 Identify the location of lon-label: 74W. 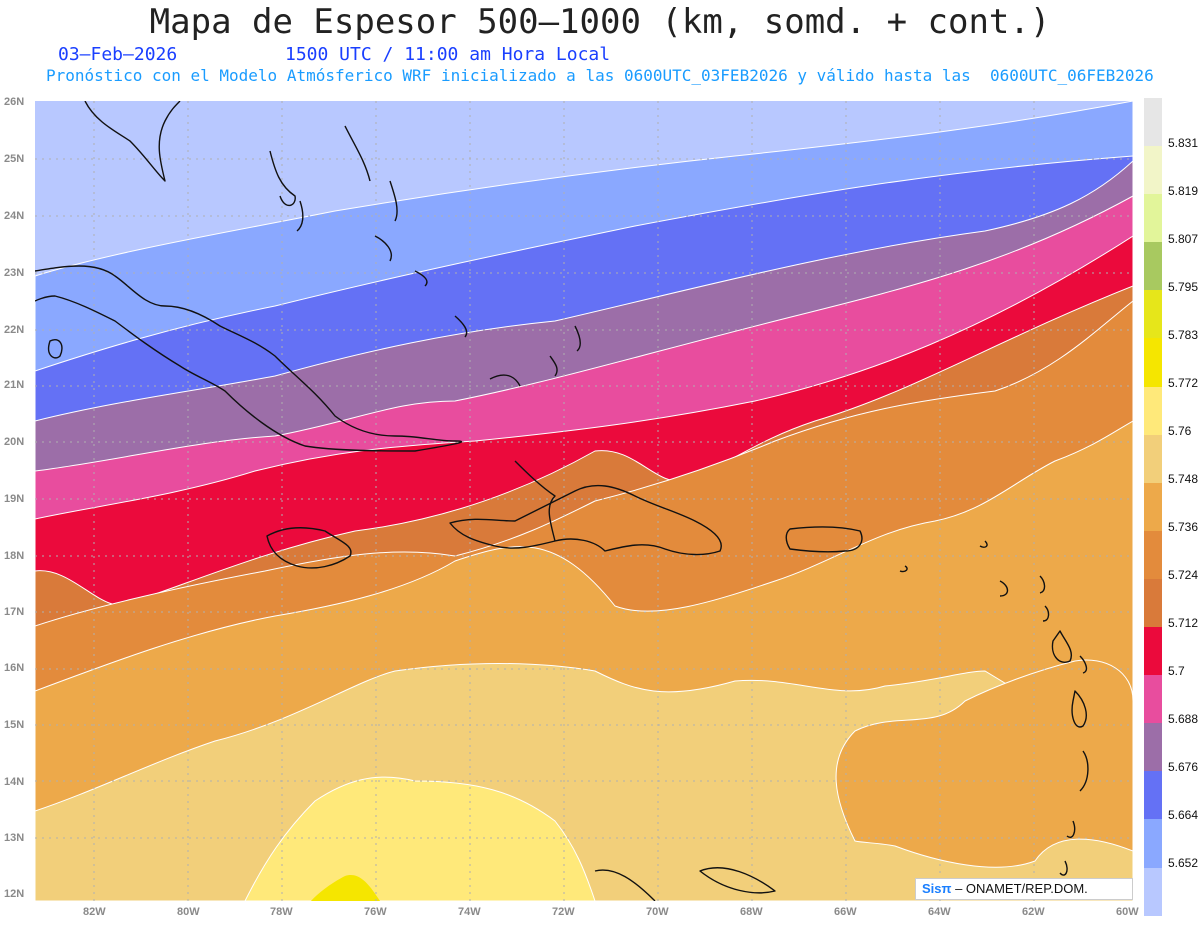
(469, 912).